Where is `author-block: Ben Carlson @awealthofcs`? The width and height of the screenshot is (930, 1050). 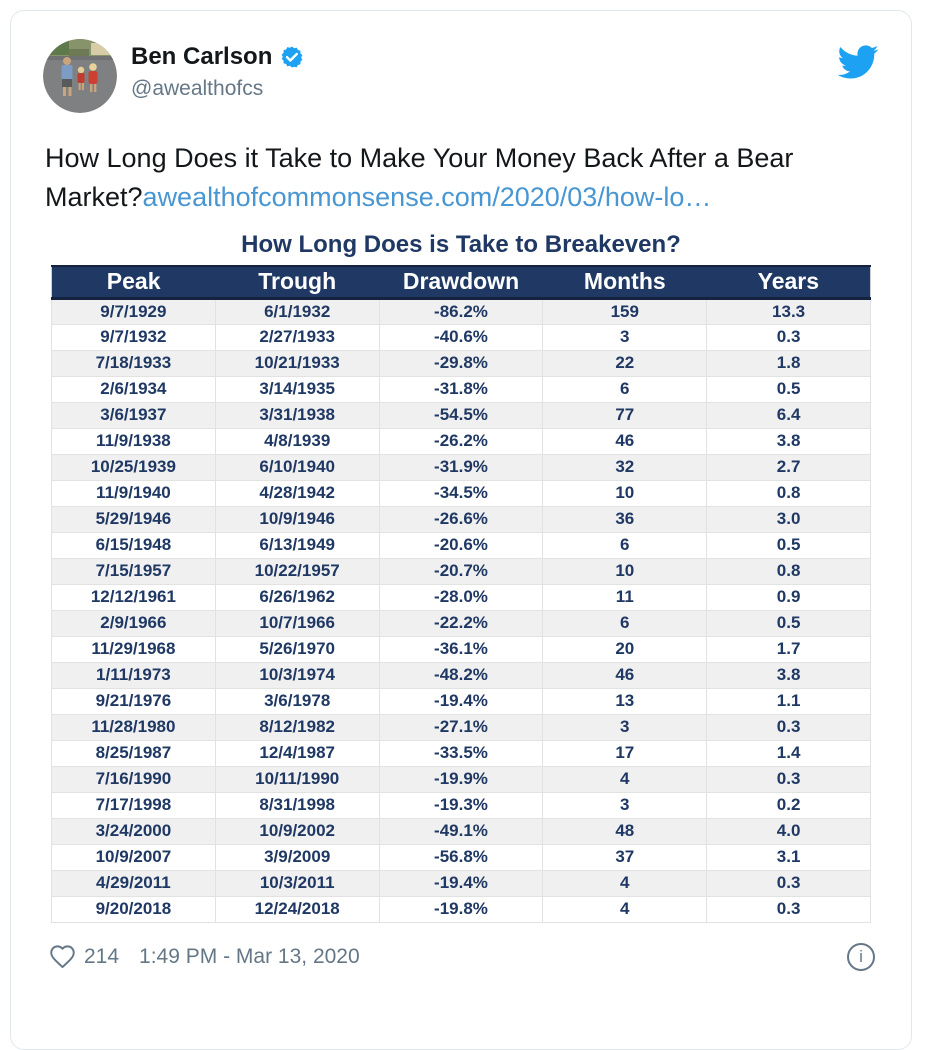 author-block: Ben Carlson @awealthofcs is located at coordinates (217, 69).